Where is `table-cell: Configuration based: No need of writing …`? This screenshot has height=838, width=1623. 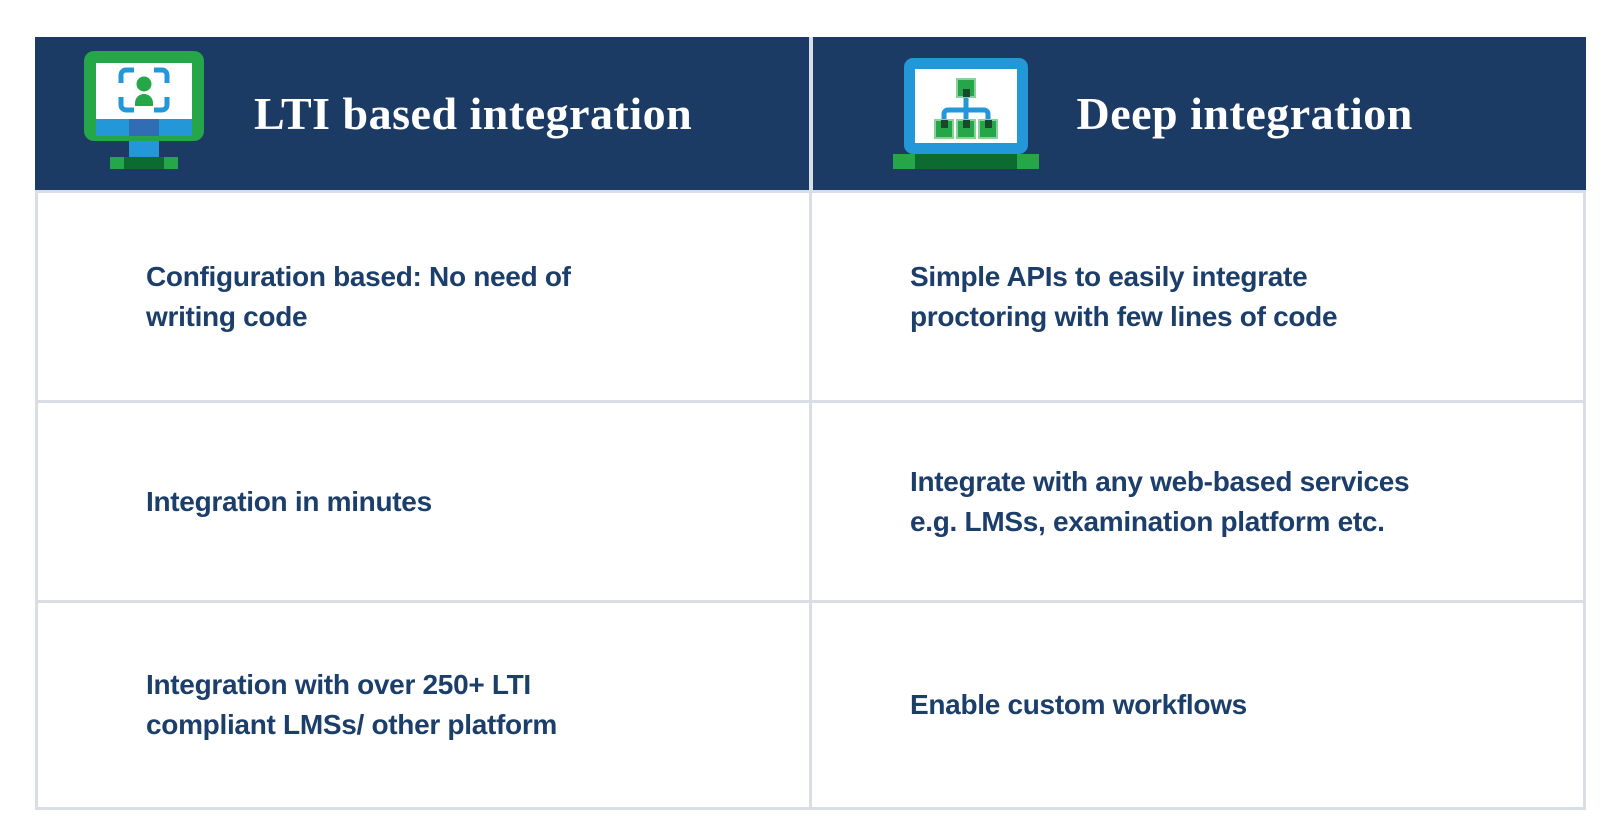 table-cell: Configuration based: No need of writing … is located at coordinates (423, 296).